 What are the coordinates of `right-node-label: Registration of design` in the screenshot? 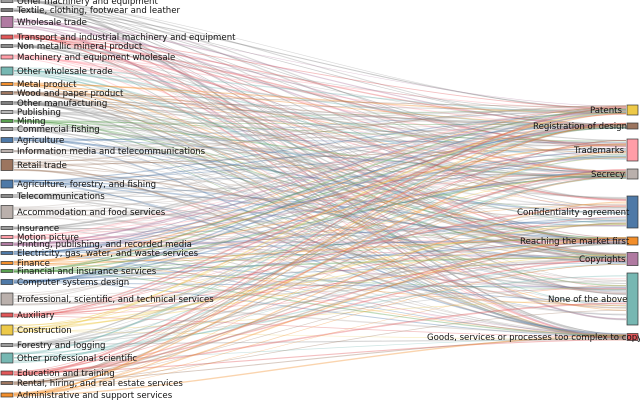 It's located at (580, 127).